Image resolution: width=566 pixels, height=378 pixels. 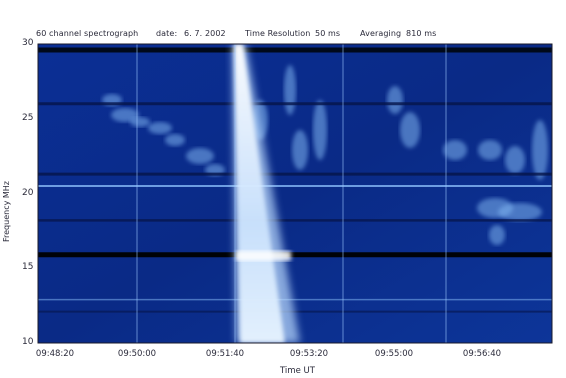 I want to click on burst-core, so click(x=259, y=193).